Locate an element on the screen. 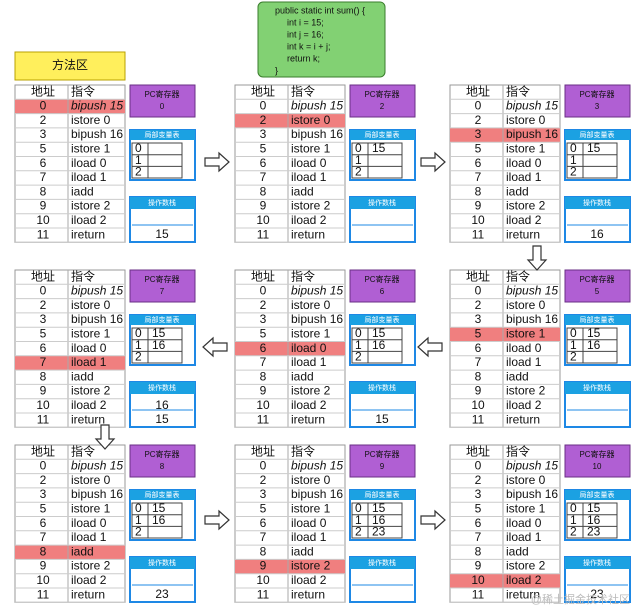 The height and width of the screenshot is (611, 640). local-value: 16 is located at coordinates (594, 520).